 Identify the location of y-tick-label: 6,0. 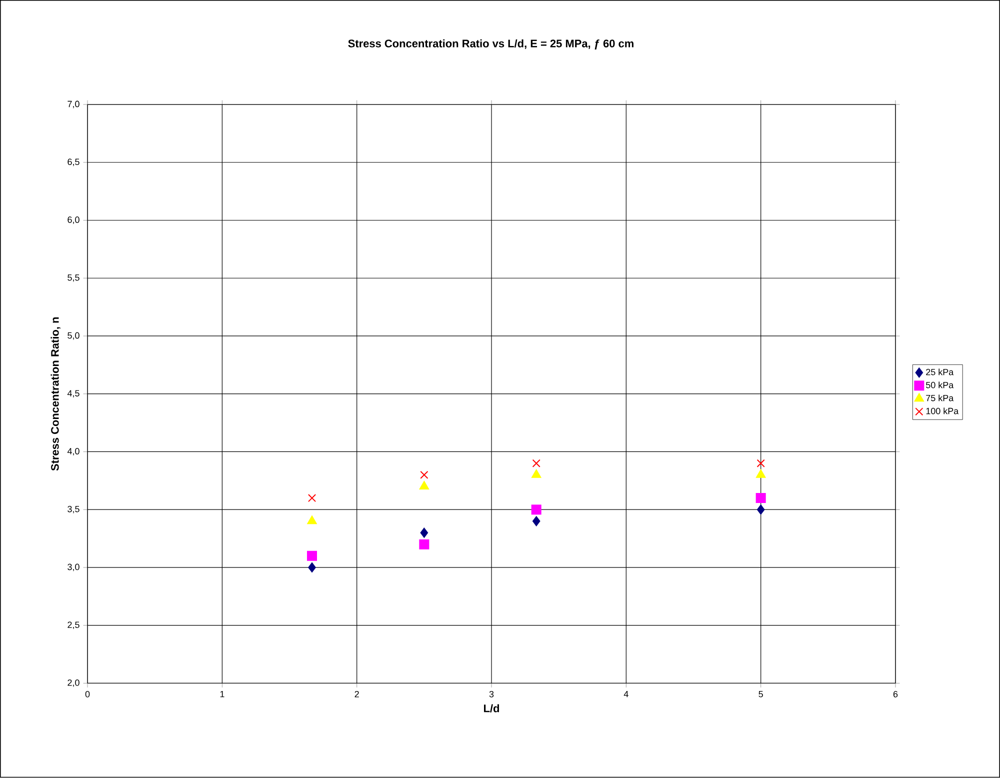
(74, 220).